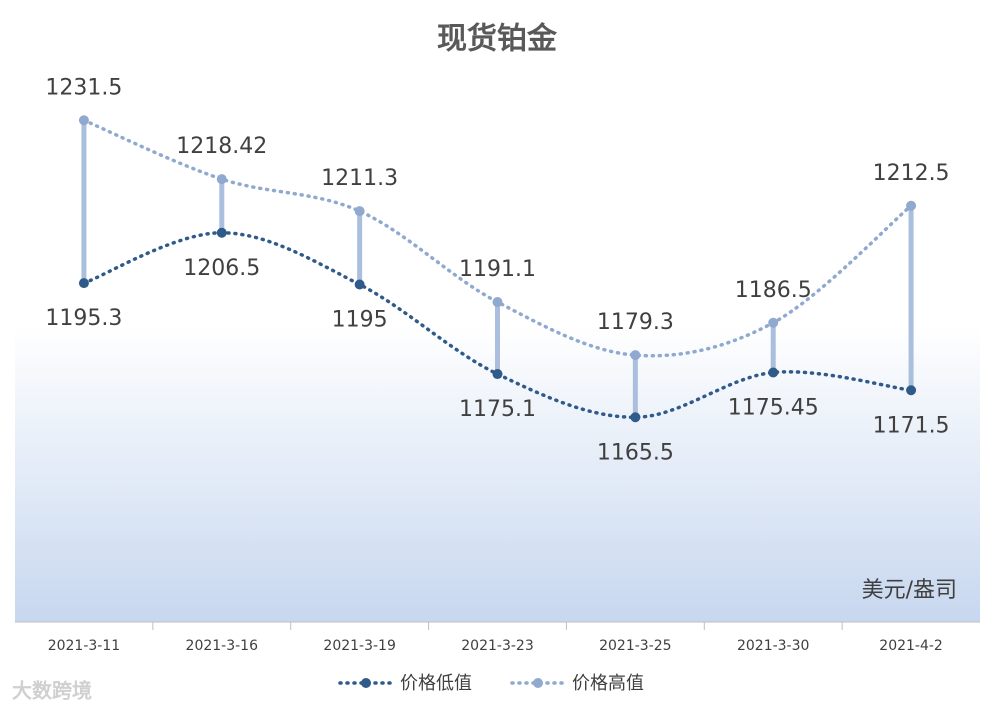  What do you see at coordinates (83, 87) in the screenshot?
I see `data-label: 1231.5` at bounding box center [83, 87].